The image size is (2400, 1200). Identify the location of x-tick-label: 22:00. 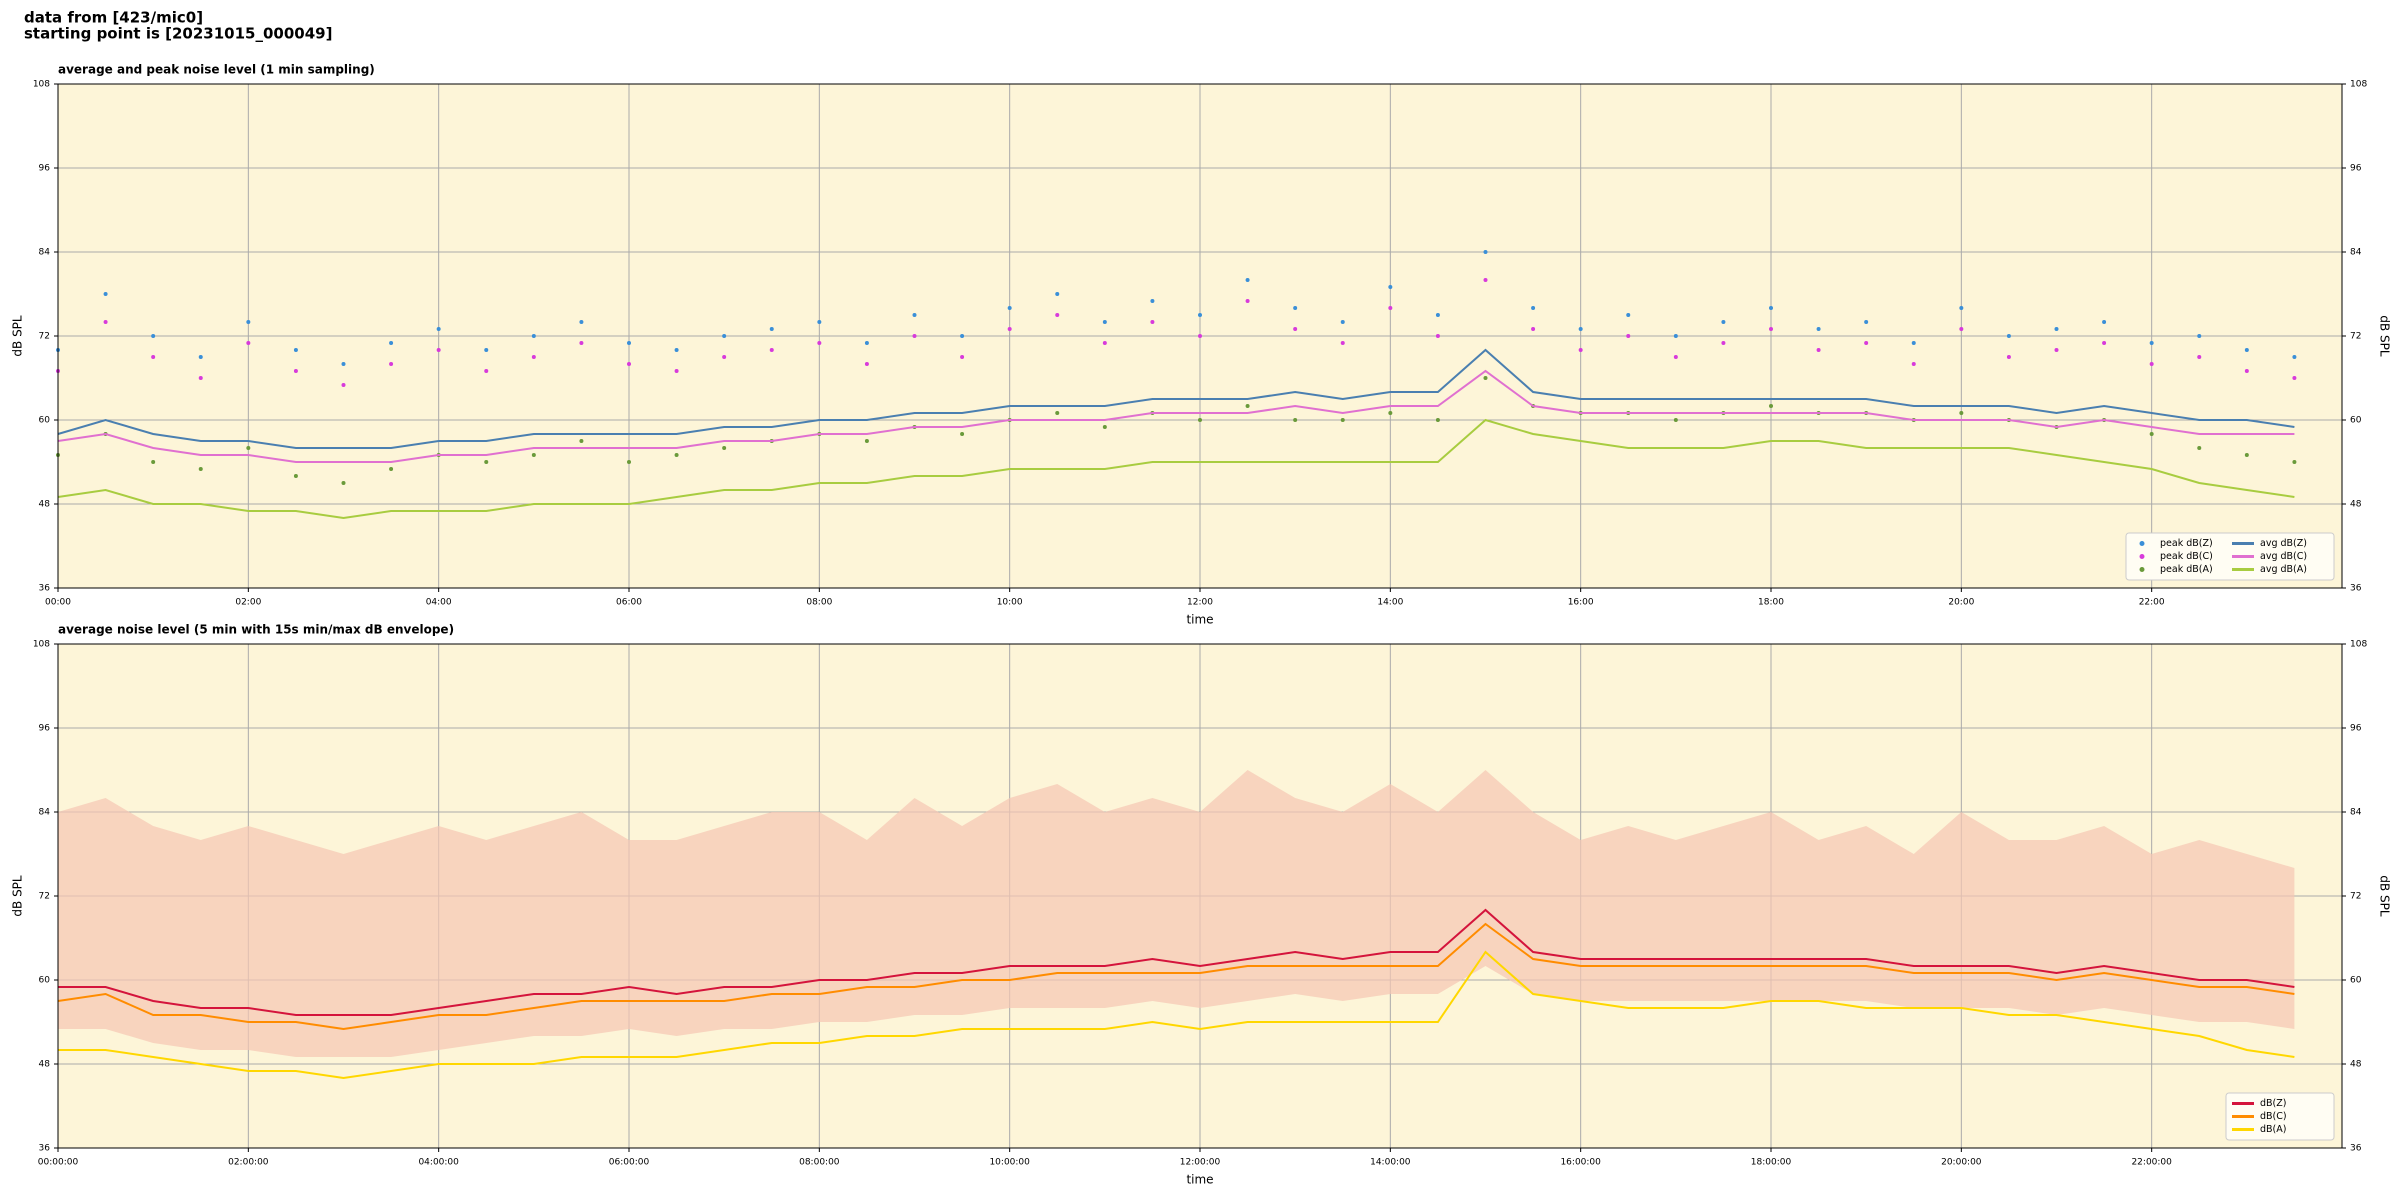
(2152, 603).